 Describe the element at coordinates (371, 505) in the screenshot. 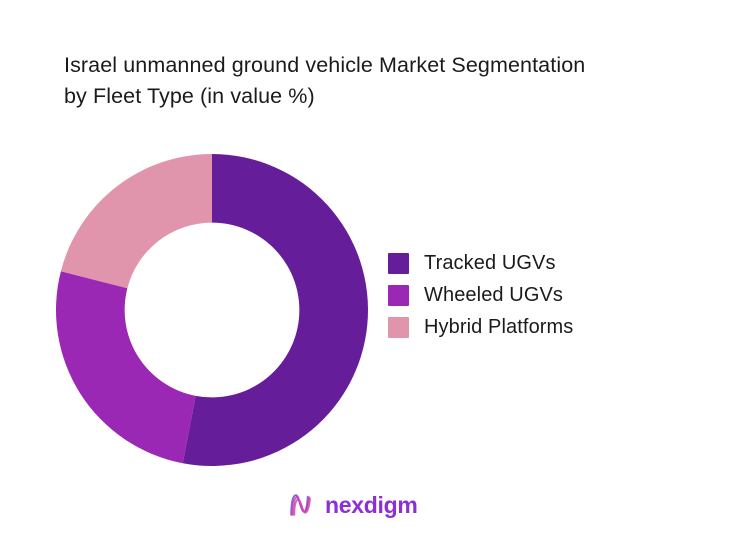

I see `brand-name: nexdigm` at that location.